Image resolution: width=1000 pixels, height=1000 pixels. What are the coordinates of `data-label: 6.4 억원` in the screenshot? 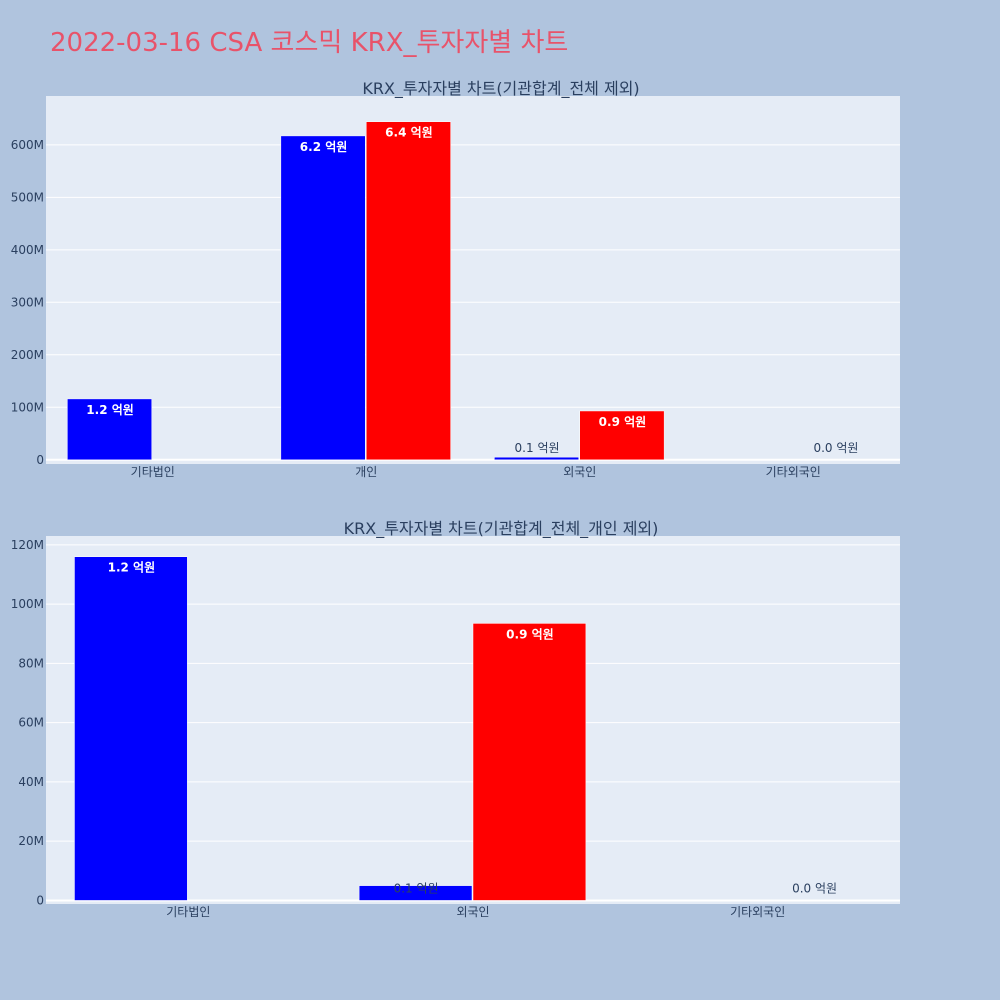 It's located at (409, 133).